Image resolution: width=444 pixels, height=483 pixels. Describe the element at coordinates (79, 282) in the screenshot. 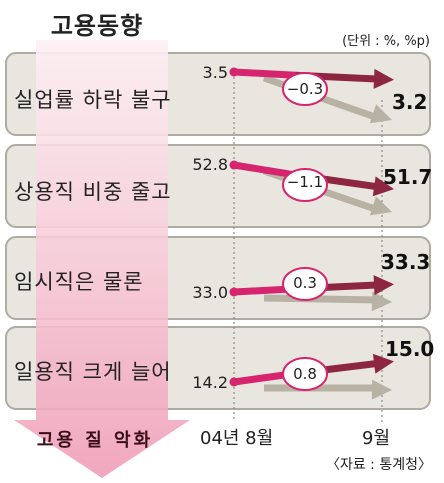

I see `row-label: 임시직은 물론` at that location.